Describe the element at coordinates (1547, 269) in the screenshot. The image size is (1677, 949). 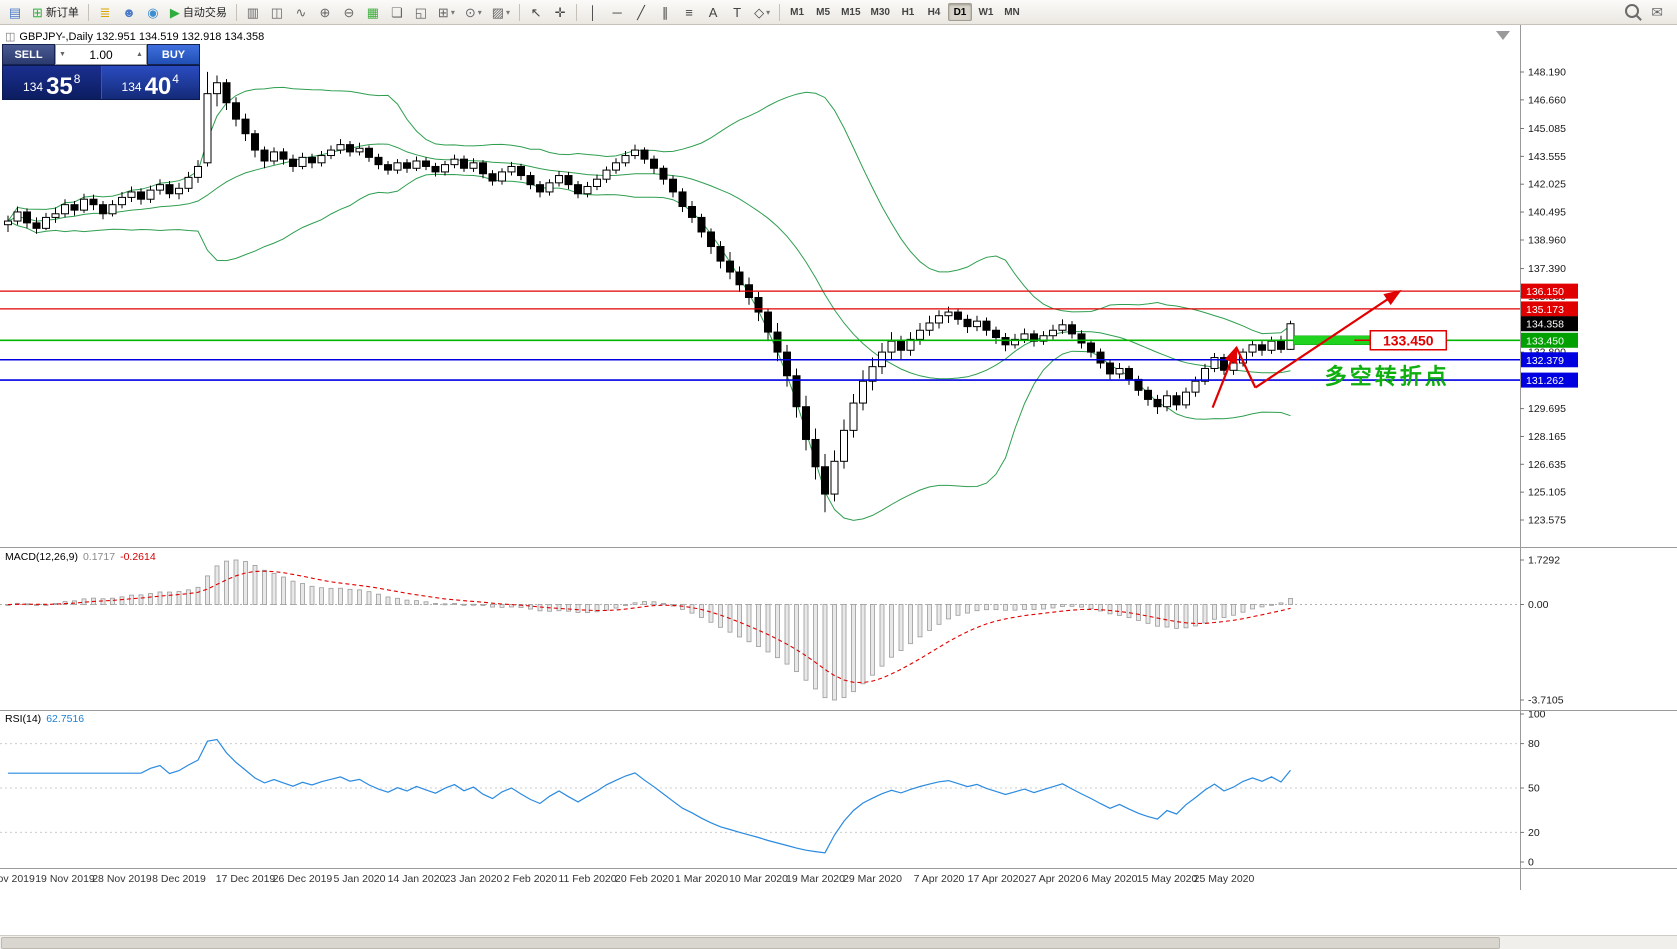
I see `price-axis-label: 137.390` at that location.